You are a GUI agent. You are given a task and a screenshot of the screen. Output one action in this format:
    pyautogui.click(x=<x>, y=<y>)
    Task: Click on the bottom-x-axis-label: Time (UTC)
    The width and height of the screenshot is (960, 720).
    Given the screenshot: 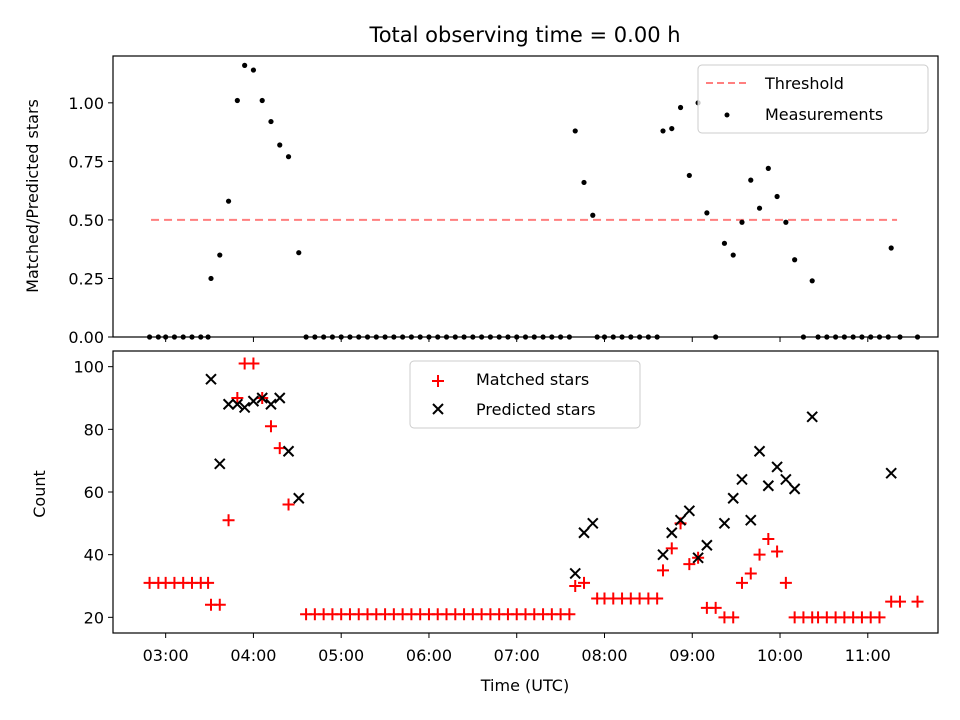 What is the action you would take?
    pyautogui.click(x=524, y=685)
    